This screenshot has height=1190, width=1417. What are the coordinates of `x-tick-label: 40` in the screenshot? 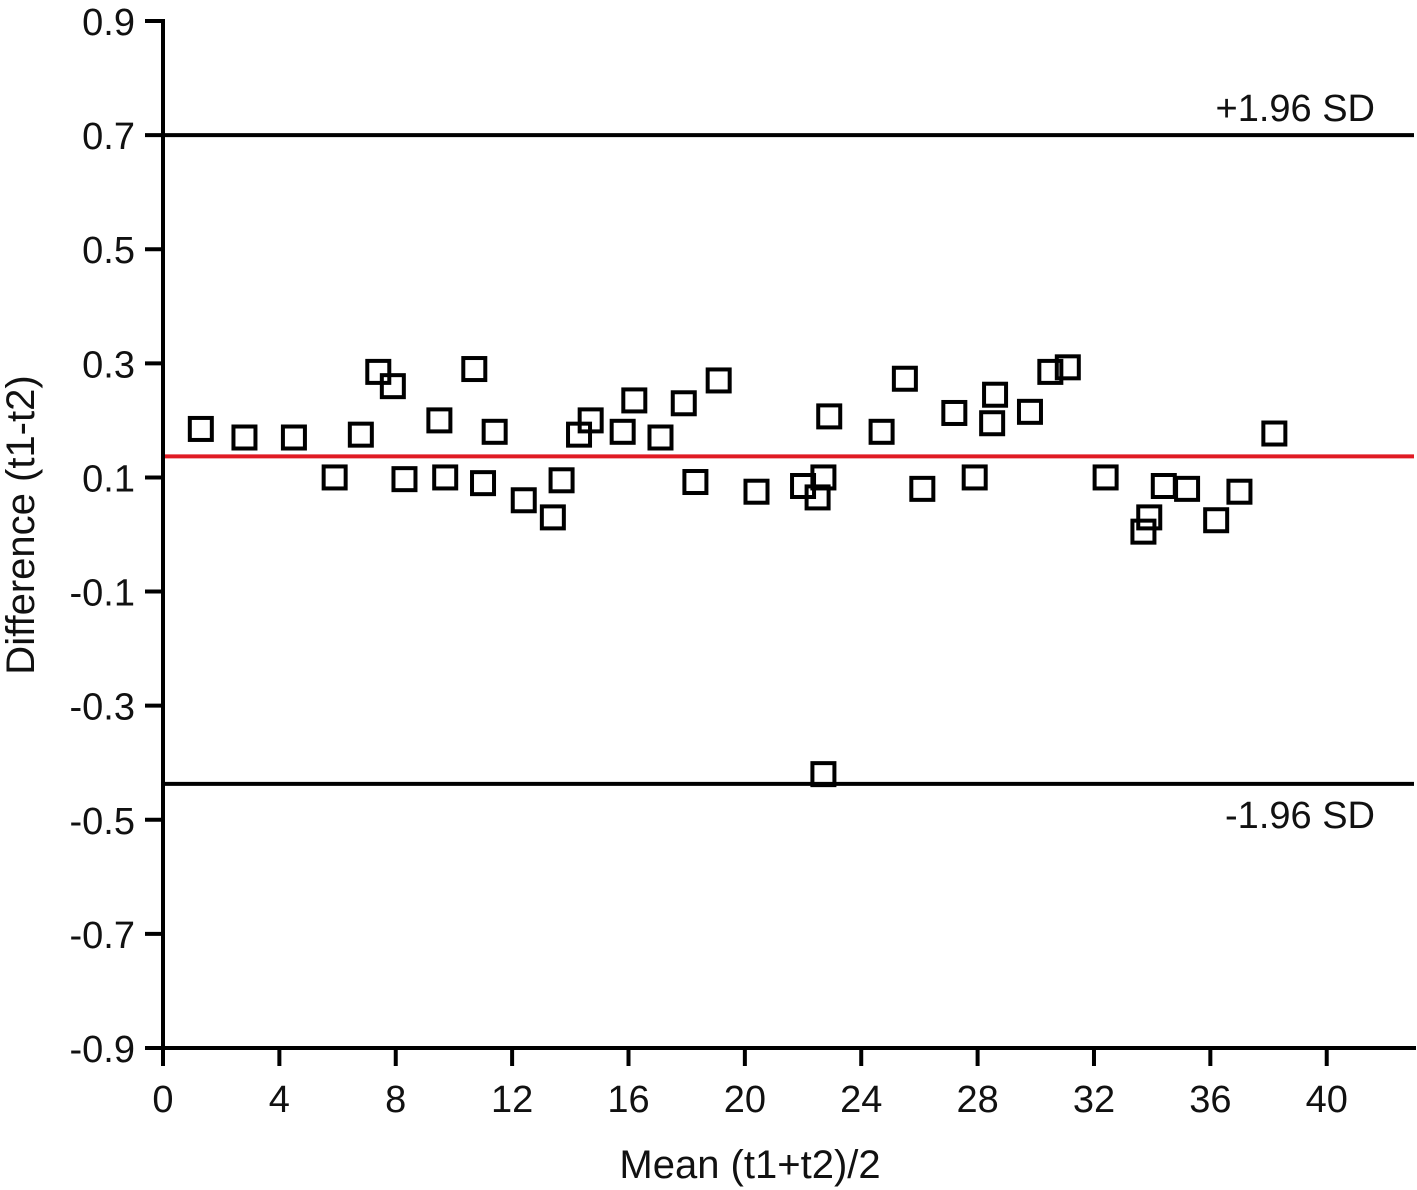 It's located at (1327, 1100).